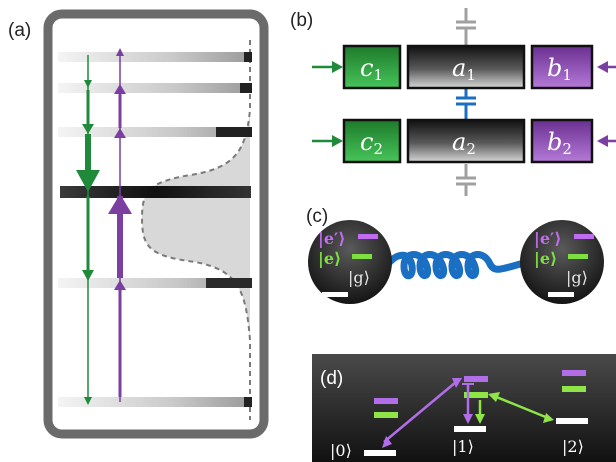  What do you see at coordinates (577, 277) in the screenshot?
I see `ket-g-right: |g⟩` at bounding box center [577, 277].